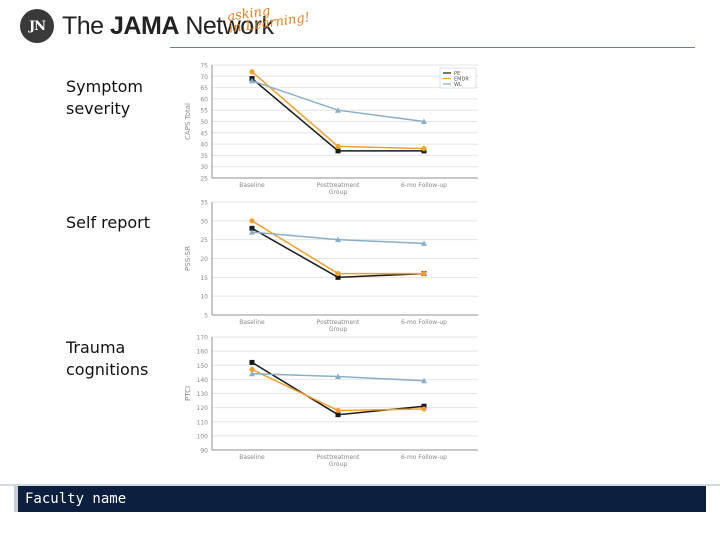  Describe the element at coordinates (226, 26) in the screenshot. I see `brand-text-network: Network` at that location.